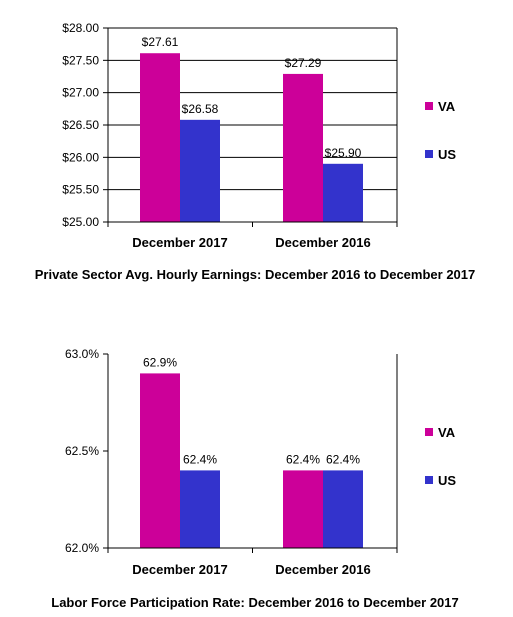 Image resolution: width=513 pixels, height=617 pixels. What do you see at coordinates (80, 28) in the screenshot?
I see `y-tick-label: $28.00` at bounding box center [80, 28].